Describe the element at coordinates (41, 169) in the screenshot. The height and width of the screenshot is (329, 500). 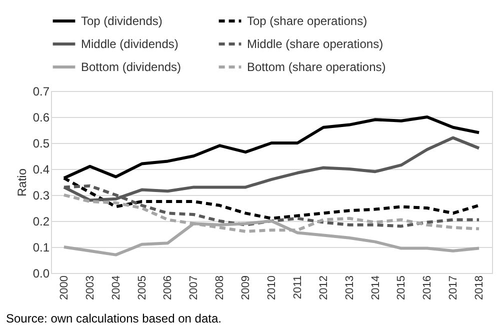
I see `y-tick-label: 0.4` at that location.